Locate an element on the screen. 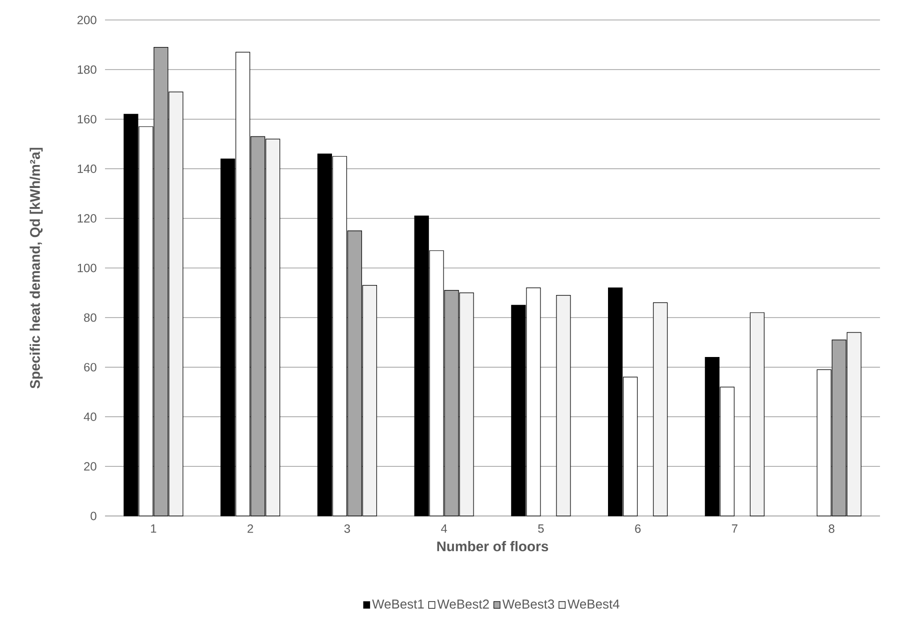  y-tick-label: 140 is located at coordinates (87, 169).